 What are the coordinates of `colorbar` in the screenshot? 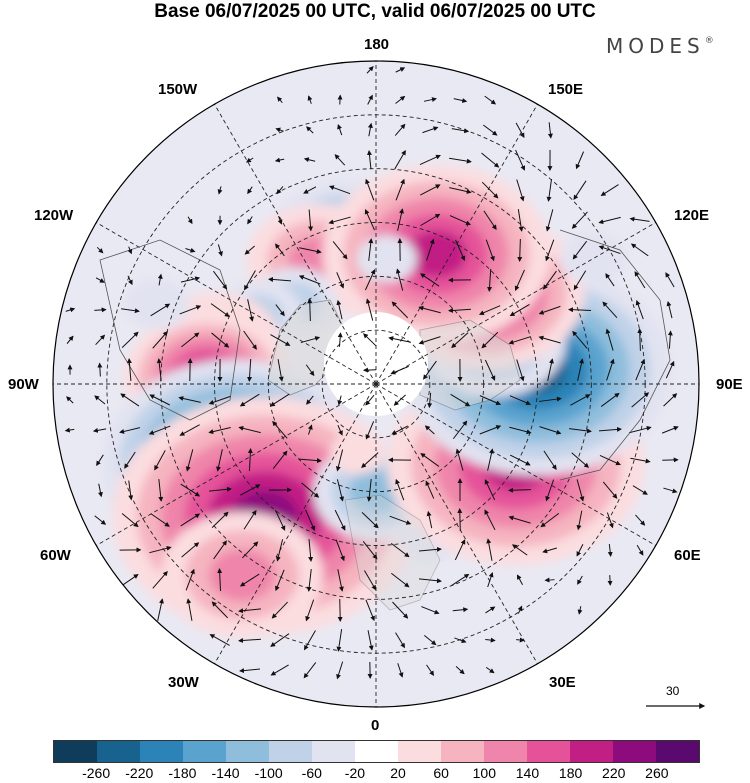 It's located at (376, 751).